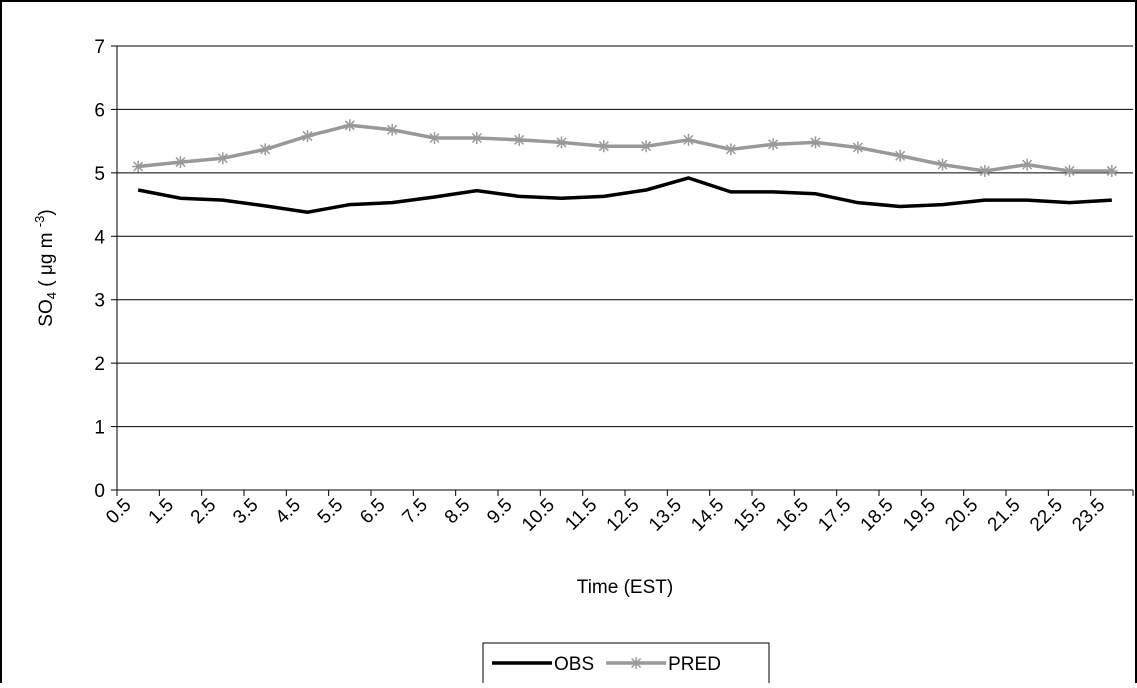  I want to click on y-tick-label: 2, so click(99, 364).